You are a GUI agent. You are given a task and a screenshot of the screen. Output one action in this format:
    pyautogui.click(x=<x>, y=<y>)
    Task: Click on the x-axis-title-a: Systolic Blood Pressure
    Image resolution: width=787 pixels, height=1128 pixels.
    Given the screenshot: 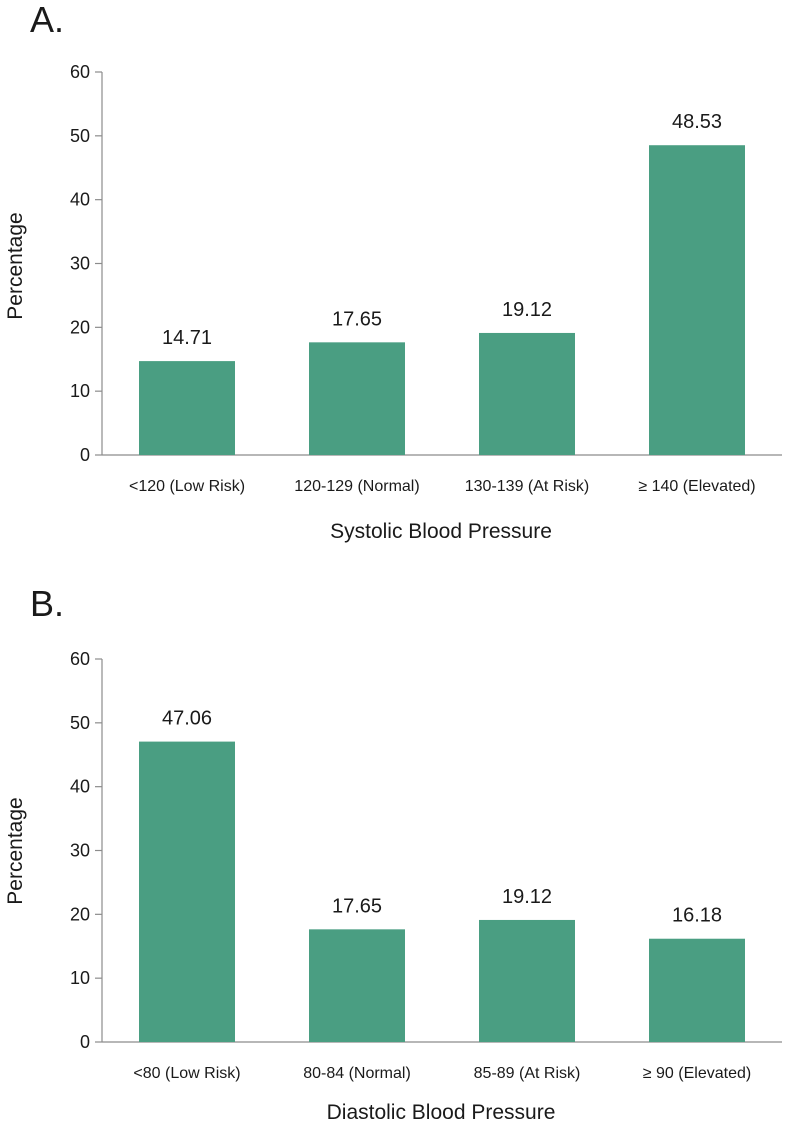 What is the action you would take?
    pyautogui.click(x=441, y=531)
    